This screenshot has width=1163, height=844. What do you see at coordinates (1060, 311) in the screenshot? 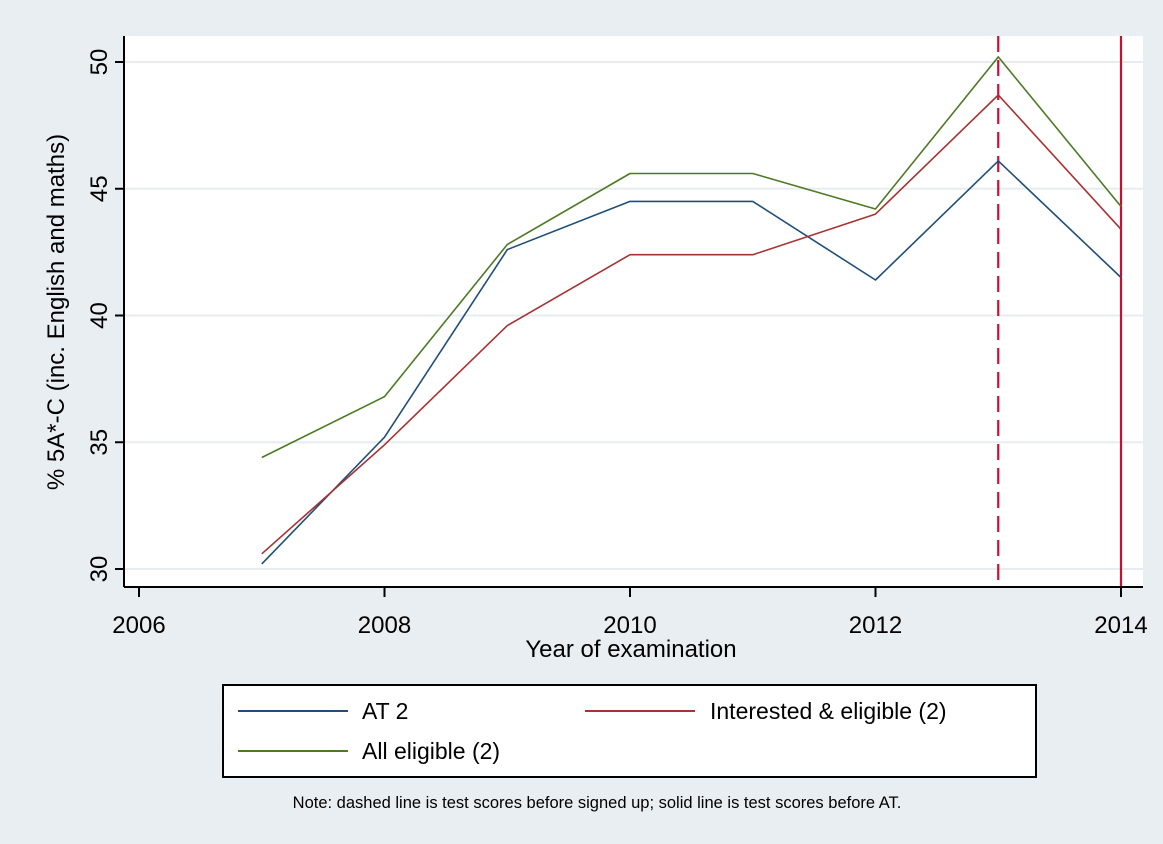
I see `reference-lines` at bounding box center [1060, 311].